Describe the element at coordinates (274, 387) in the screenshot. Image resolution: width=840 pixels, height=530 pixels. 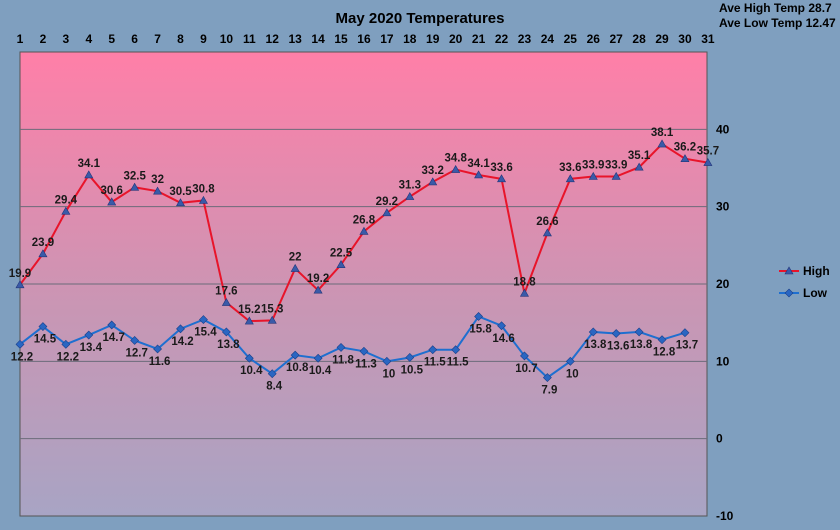
I see `low-data-label: 8.4` at that location.